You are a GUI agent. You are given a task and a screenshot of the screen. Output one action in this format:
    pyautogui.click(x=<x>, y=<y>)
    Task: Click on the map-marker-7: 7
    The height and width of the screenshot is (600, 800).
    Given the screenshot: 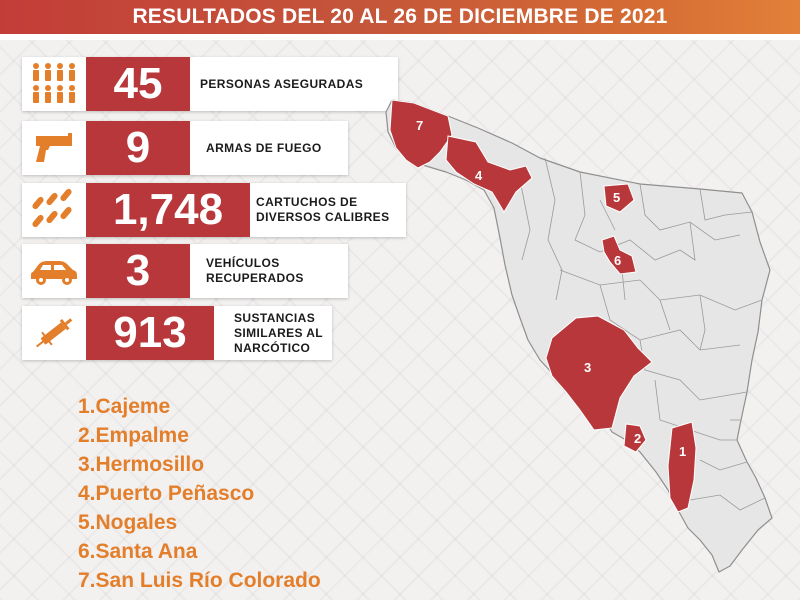 What is the action you would take?
    pyautogui.click(x=419, y=125)
    